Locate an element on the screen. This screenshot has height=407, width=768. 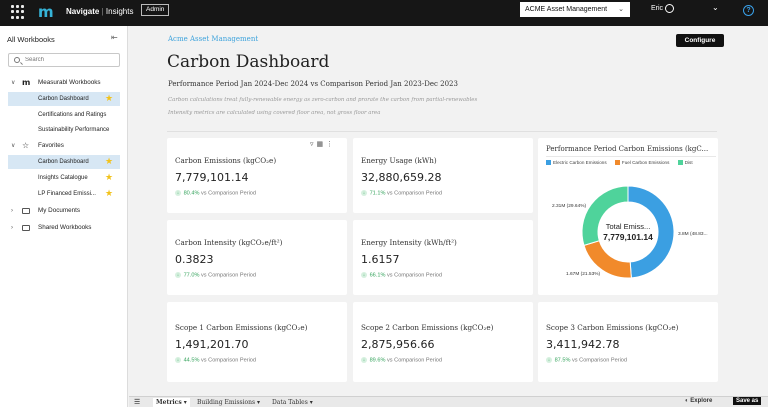
chart-divider is located at coordinates (631, 156).